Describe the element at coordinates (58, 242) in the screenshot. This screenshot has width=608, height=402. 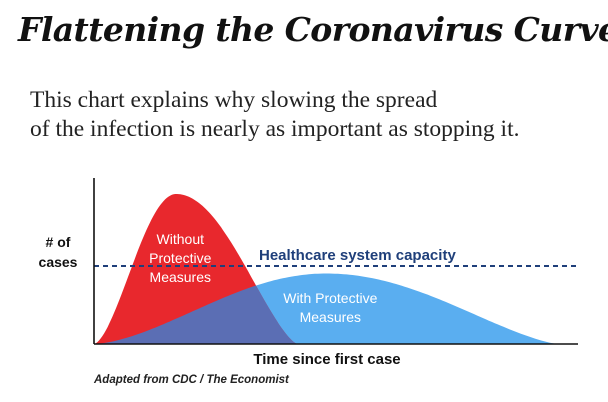
I see `y-axis-label-1: # of` at that location.